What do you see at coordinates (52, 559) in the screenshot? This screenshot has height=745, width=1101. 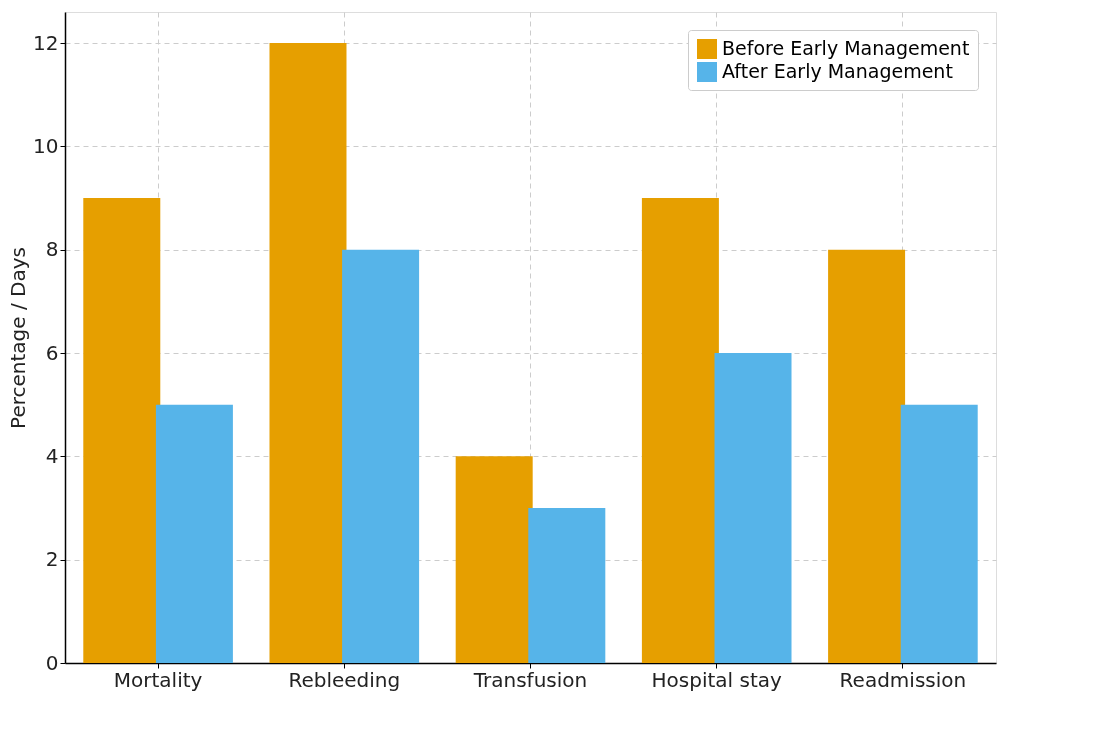 I see `y-tick-label: 2` at bounding box center [52, 559].